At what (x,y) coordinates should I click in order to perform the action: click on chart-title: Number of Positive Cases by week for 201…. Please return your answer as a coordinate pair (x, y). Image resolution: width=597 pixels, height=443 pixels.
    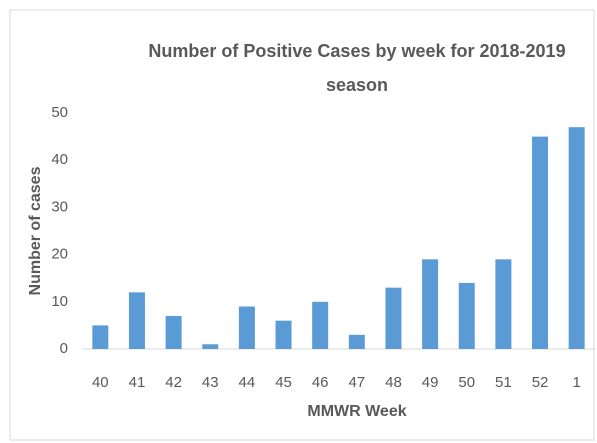
    Looking at the image, I should click on (357, 68).